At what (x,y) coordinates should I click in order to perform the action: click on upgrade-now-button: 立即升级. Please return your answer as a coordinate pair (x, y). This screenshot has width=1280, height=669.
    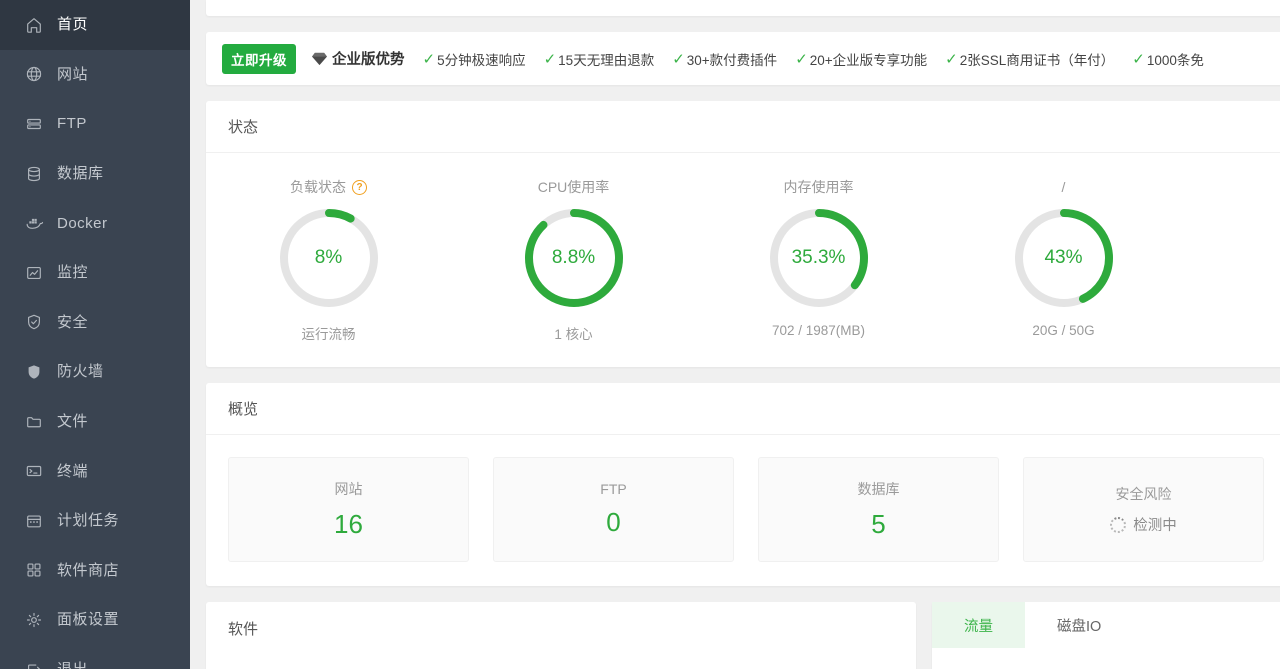
    Looking at the image, I should click on (259, 58).